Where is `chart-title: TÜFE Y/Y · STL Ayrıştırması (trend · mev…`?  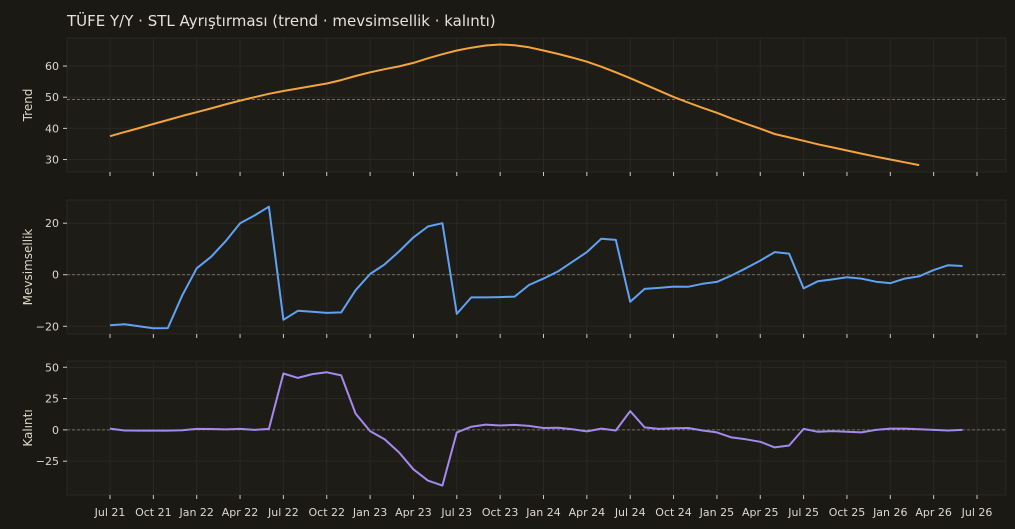
chart-title: TÜFE Y/Y · STL Ayrıştırması (trend · mev… is located at coordinates (281, 20).